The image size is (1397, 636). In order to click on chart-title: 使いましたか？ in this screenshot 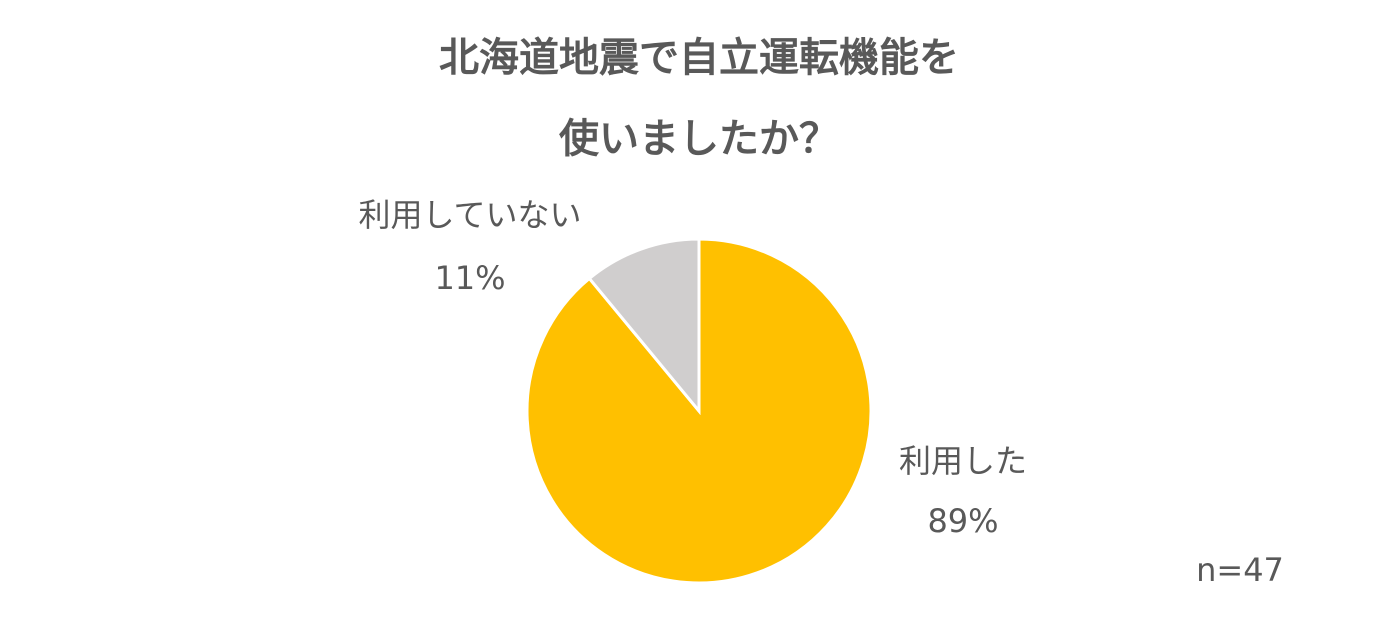, I will do `click(699, 139)`.